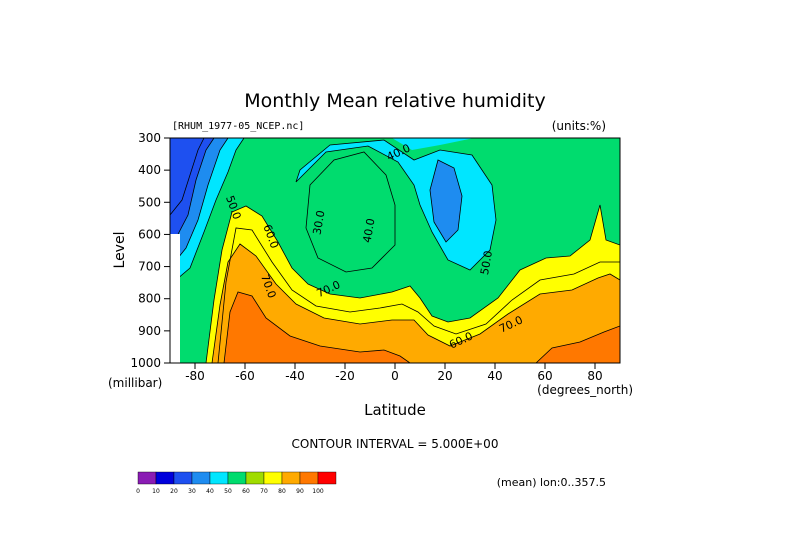 This screenshot has width=789, height=558. Describe the element at coordinates (149, 234) in the screenshot. I see `y-tick-label: 600` at that location.